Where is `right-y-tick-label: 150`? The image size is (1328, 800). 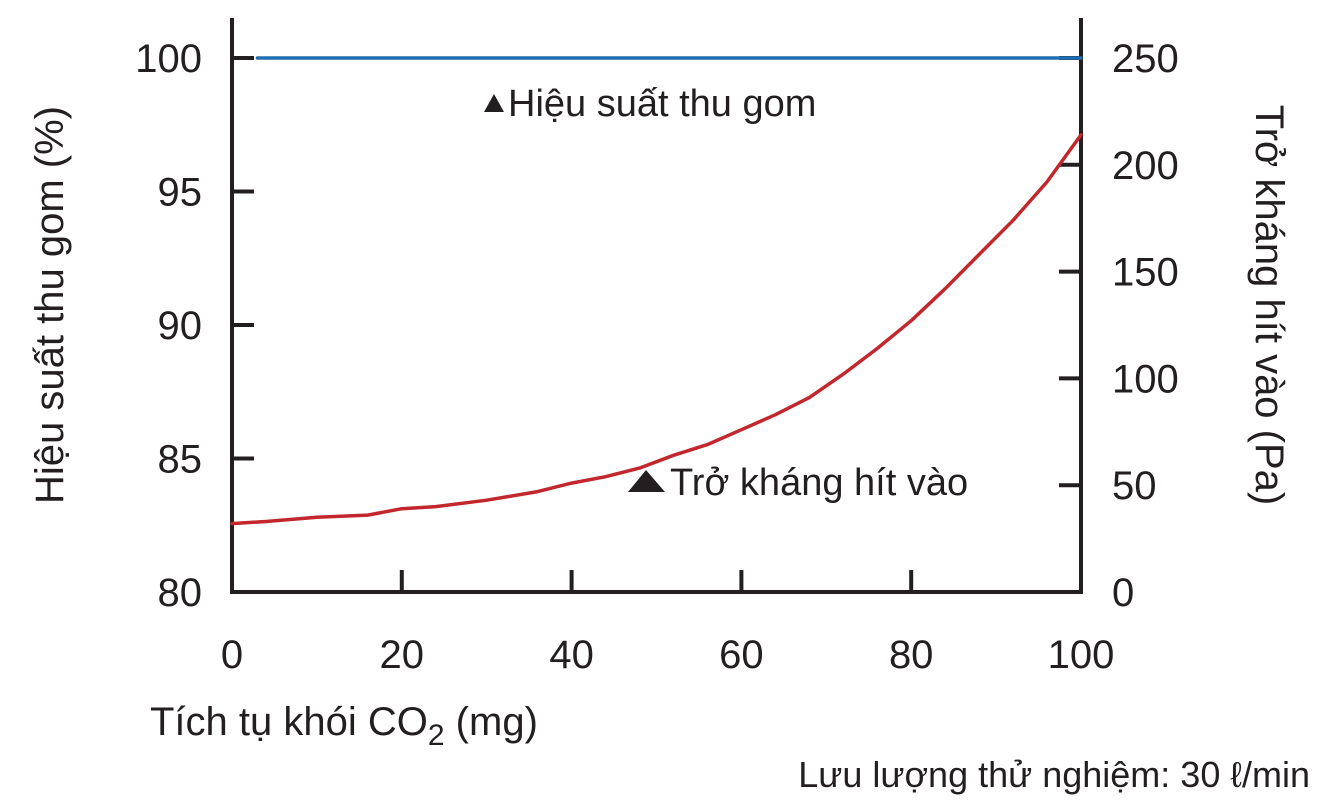 right-y-tick-label: 150 is located at coordinates (1145, 273).